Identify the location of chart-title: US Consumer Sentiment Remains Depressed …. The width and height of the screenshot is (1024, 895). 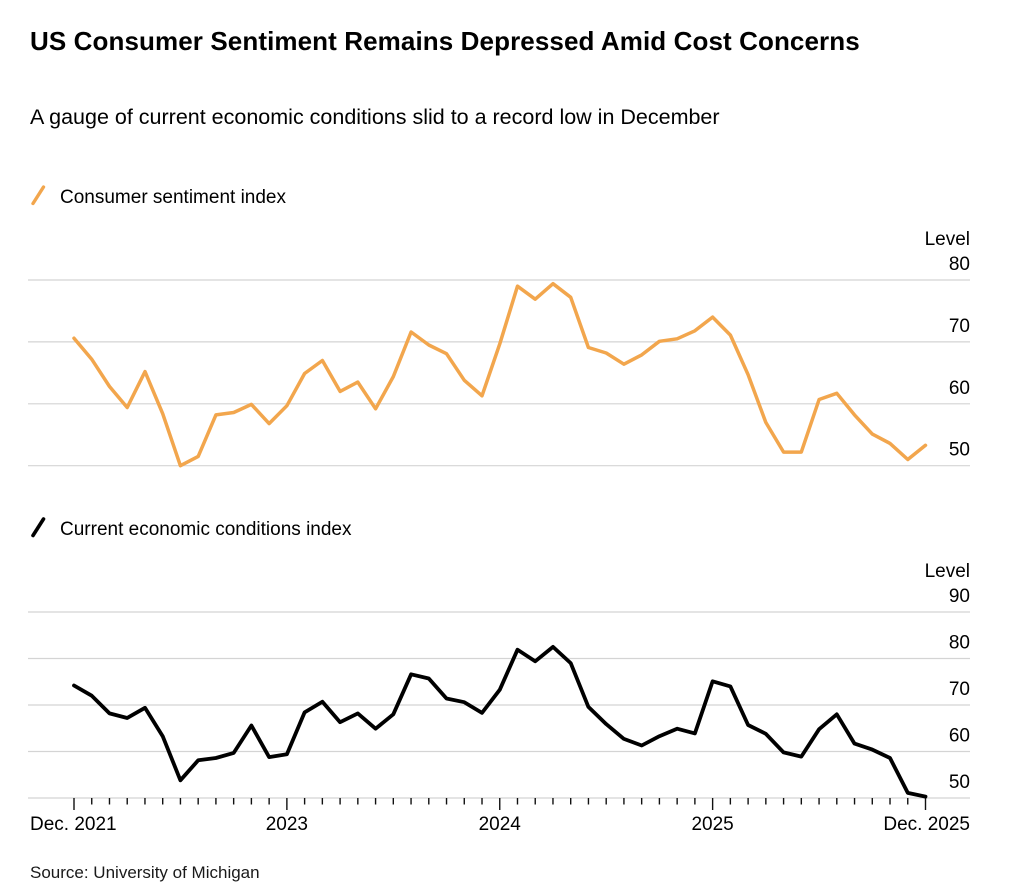
(445, 41).